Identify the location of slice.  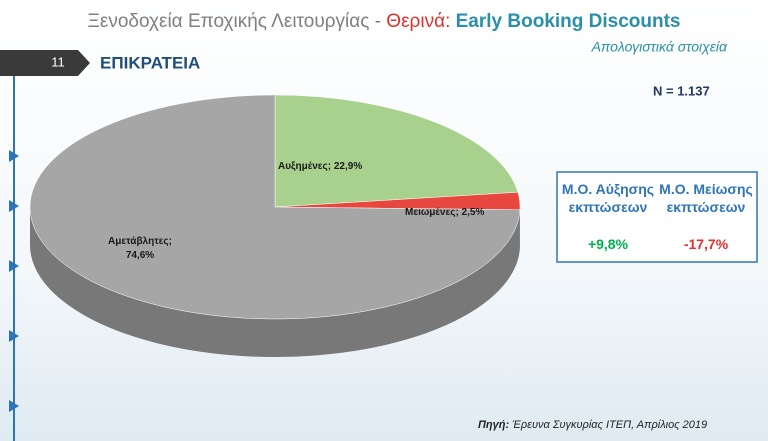
(396, 151).